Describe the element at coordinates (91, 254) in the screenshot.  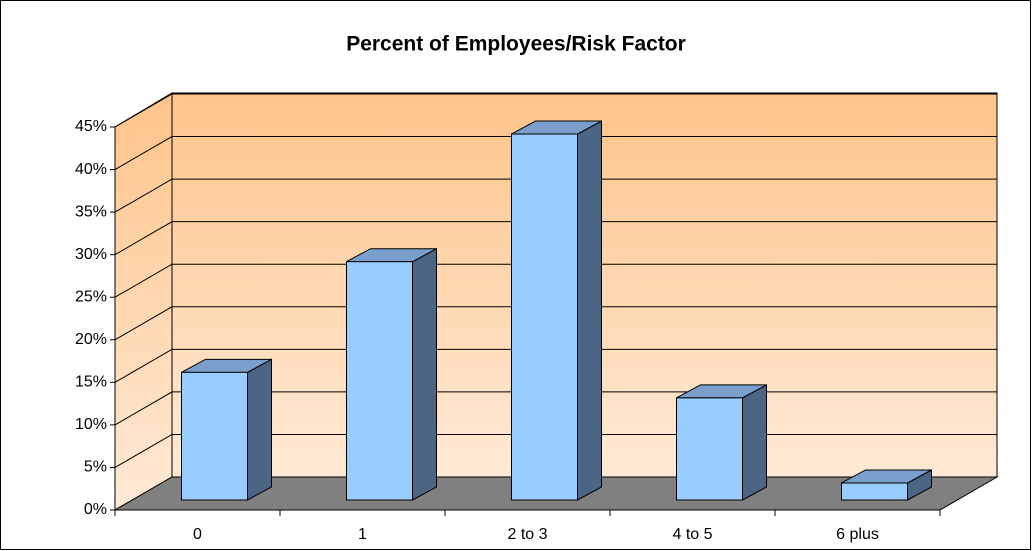
I see `y-tick-label: 30%` at that location.